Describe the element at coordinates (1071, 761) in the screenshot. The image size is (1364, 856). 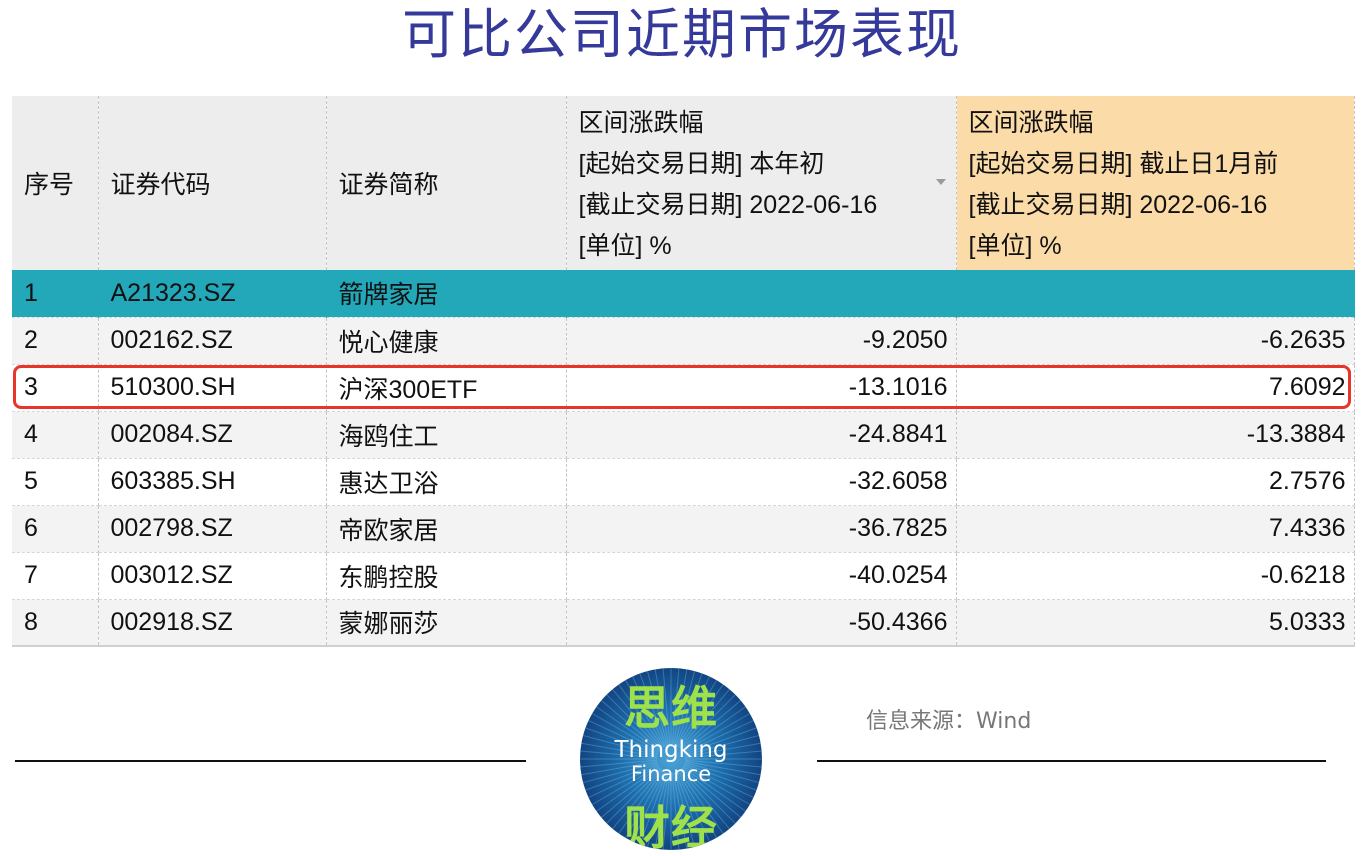
I see `divider-right` at that location.